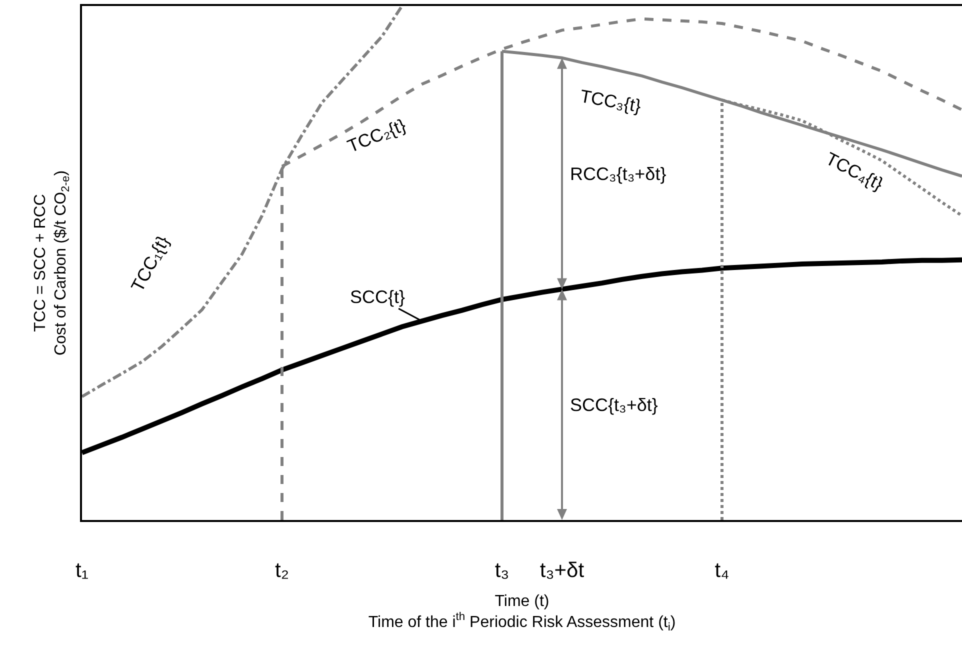 The height and width of the screenshot is (660, 962). What do you see at coordinates (502, 570) in the screenshot?
I see `x-tick-label: t₃` at bounding box center [502, 570].